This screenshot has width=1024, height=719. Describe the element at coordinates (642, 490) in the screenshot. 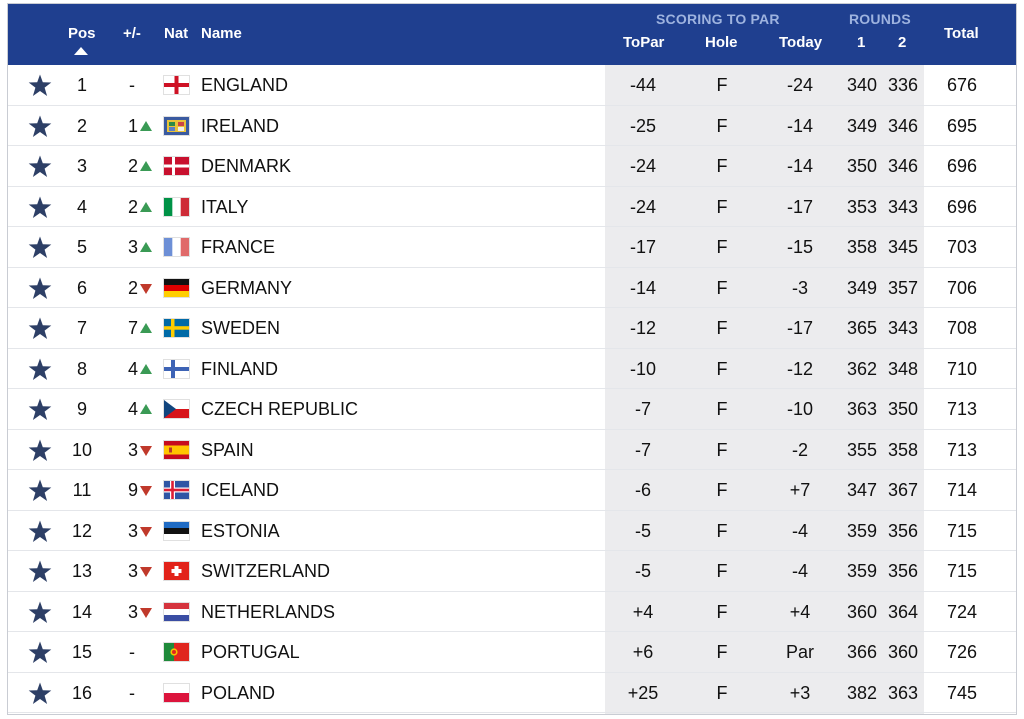

I see `to-par: -6` at that location.